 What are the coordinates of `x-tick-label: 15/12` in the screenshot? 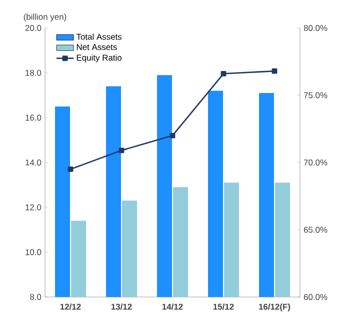 It's located at (223, 307).